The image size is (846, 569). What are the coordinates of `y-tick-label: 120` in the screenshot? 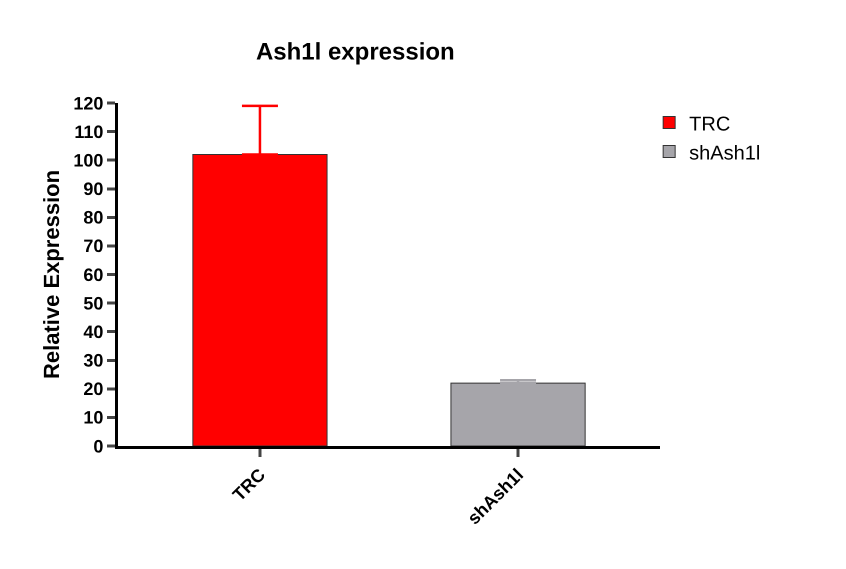 It's located at (88, 103).